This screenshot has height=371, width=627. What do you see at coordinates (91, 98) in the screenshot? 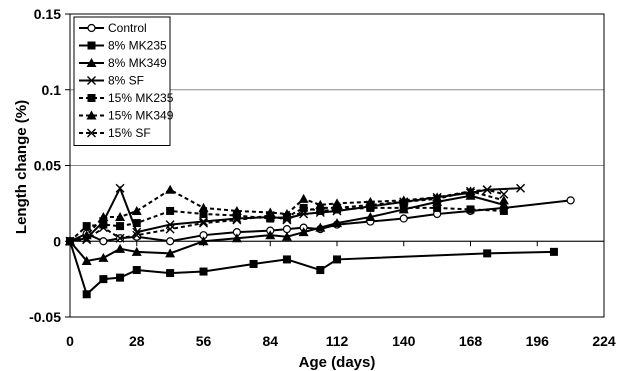
I see `legend-marker-15pct-mk235` at bounding box center [91, 98].